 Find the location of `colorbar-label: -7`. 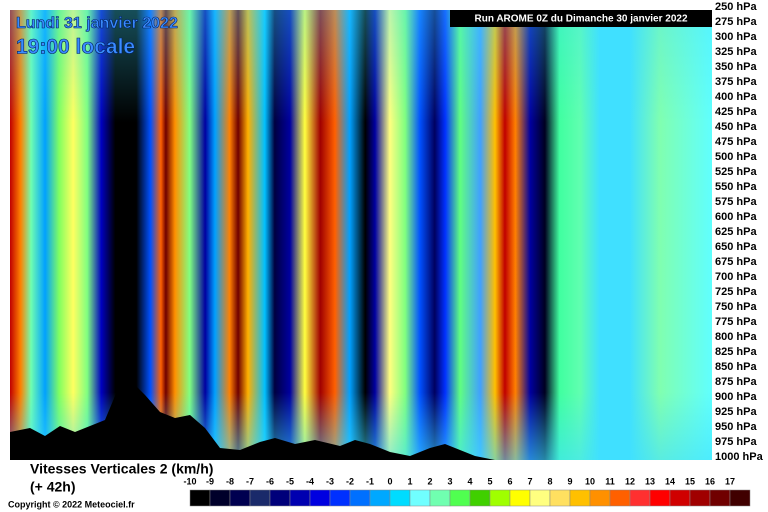

colorbar-label: -7 is located at coordinates (250, 481).